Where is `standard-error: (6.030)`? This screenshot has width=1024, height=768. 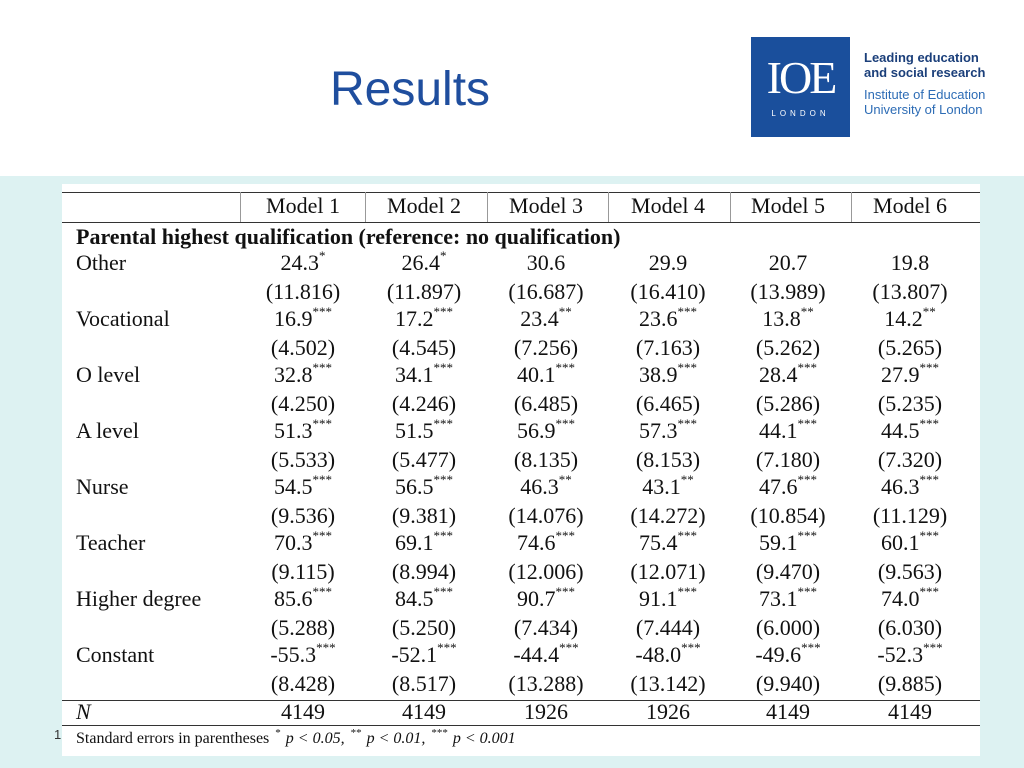
standard-error: (6.030) is located at coordinates (910, 627).